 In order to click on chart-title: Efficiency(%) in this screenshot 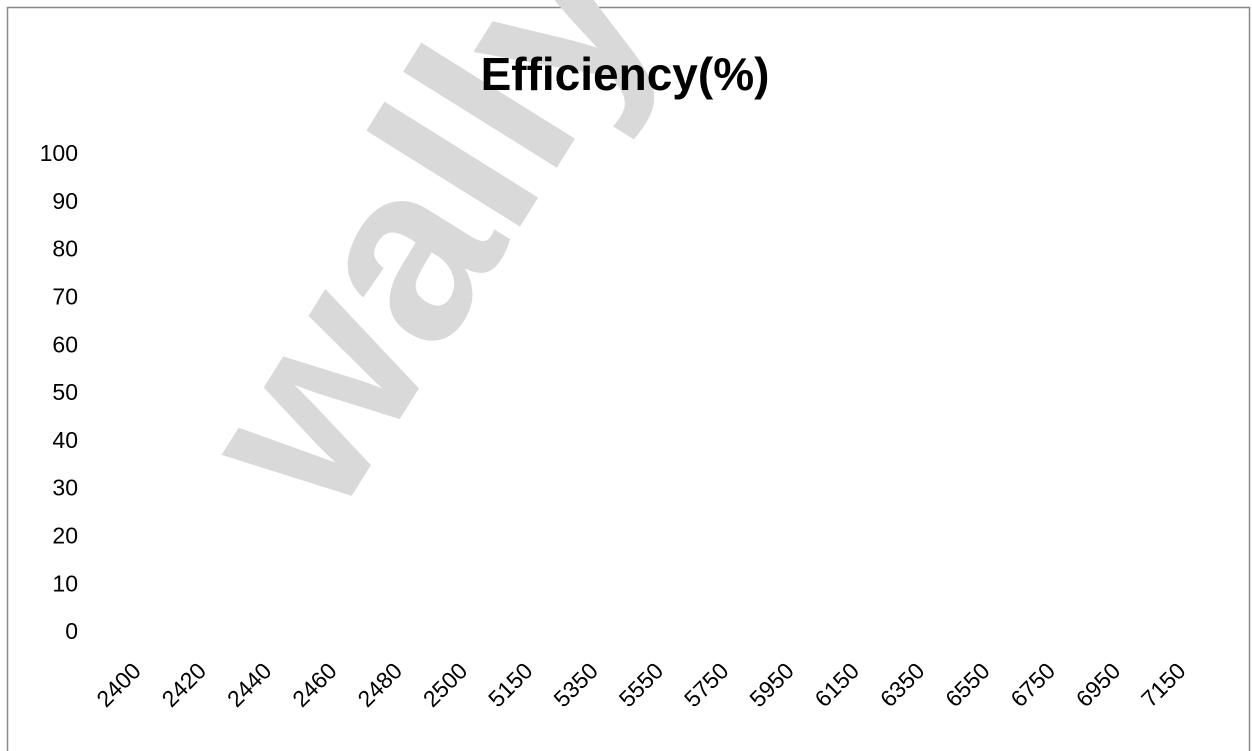, I will do `click(625, 74)`.